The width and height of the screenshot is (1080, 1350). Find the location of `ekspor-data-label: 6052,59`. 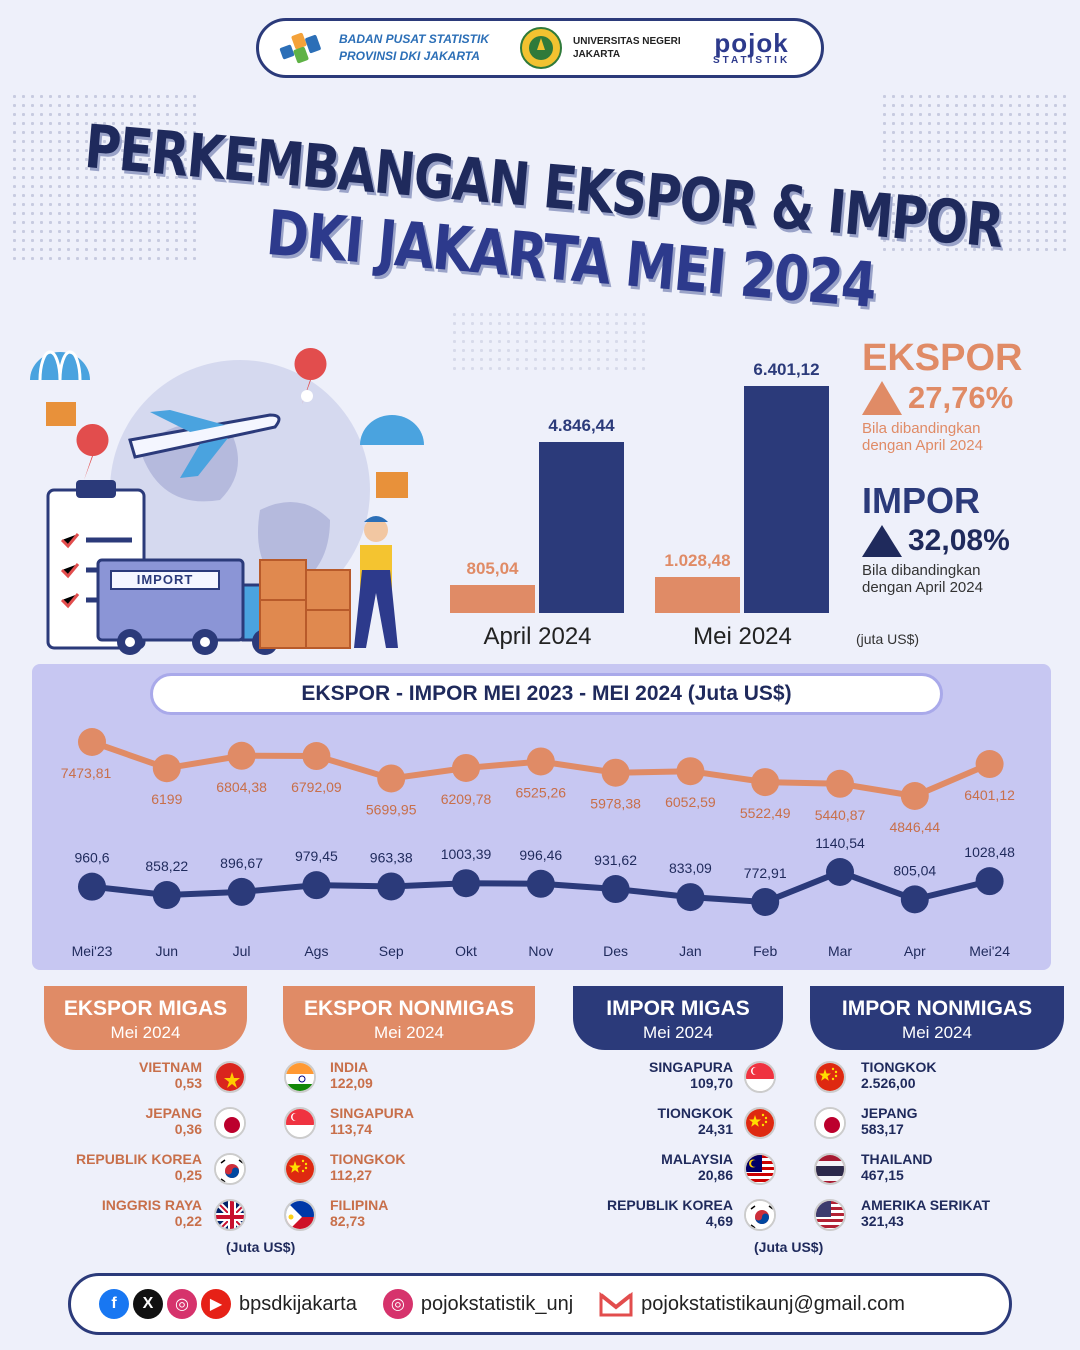

ekspor-data-label: 6052,59 is located at coordinates (690, 802).